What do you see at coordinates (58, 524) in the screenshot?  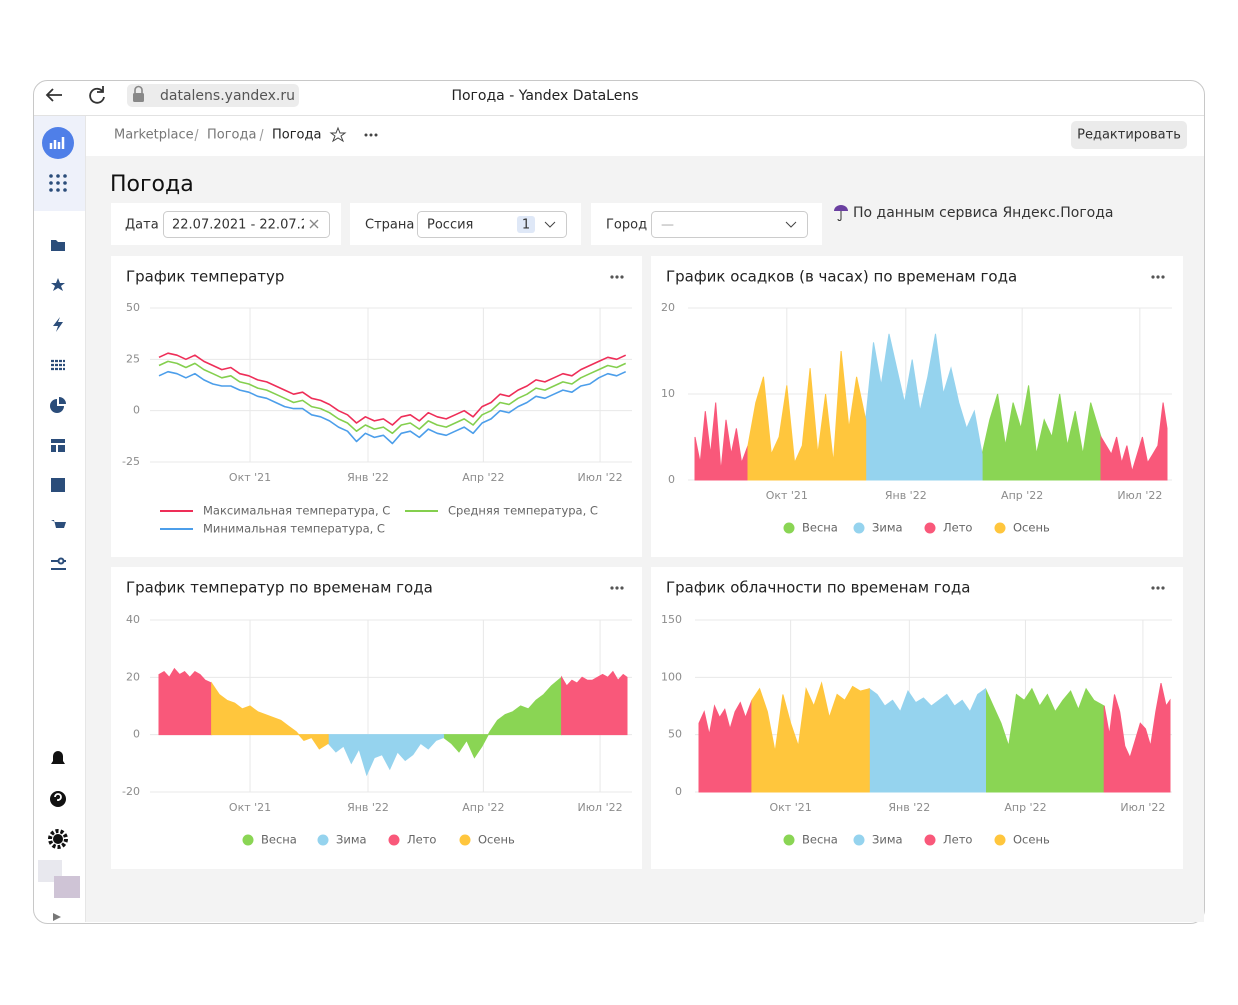 I see `cart-icon` at bounding box center [58, 524].